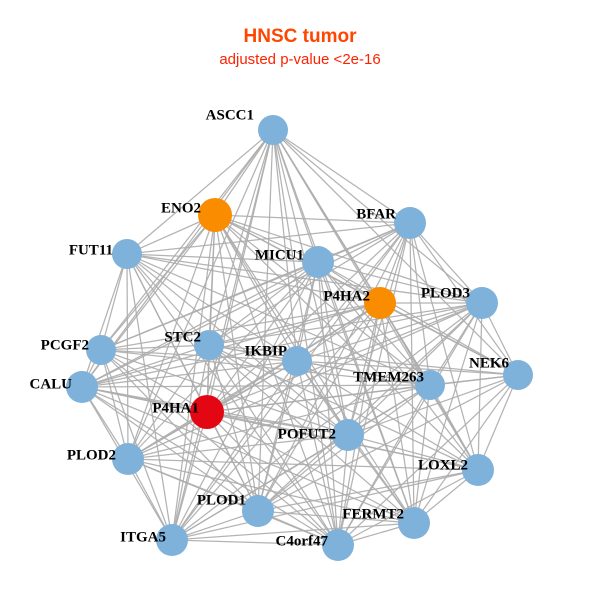 Image resolution: width=600 pixels, height=600 pixels. Describe the element at coordinates (91, 250) in the screenshot. I see `network-node-label-fut11: FUT11` at that location.